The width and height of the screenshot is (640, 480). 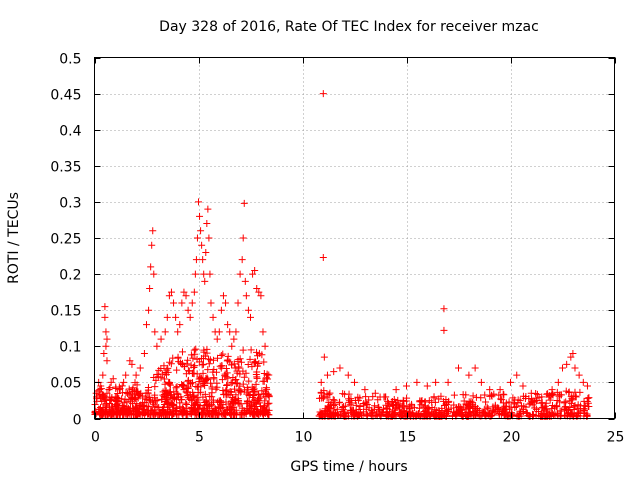 I want to click on y-tick-label: 0, so click(x=77, y=421).